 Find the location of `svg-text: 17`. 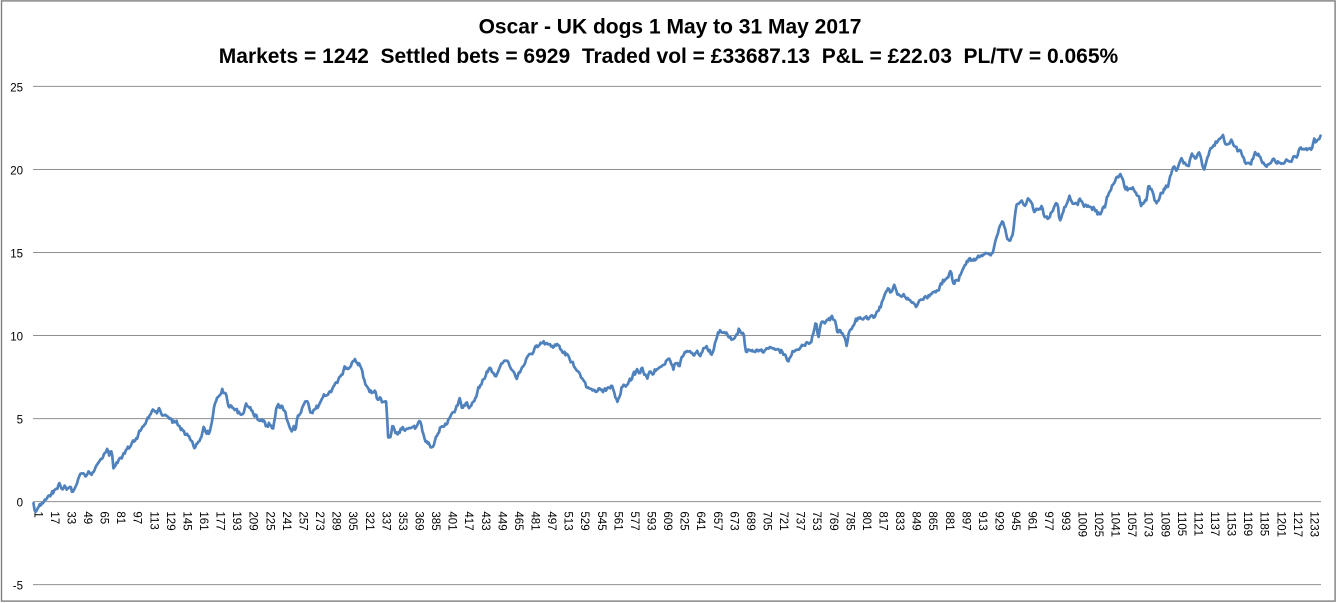

svg-text: 17 is located at coordinates (54, 517).